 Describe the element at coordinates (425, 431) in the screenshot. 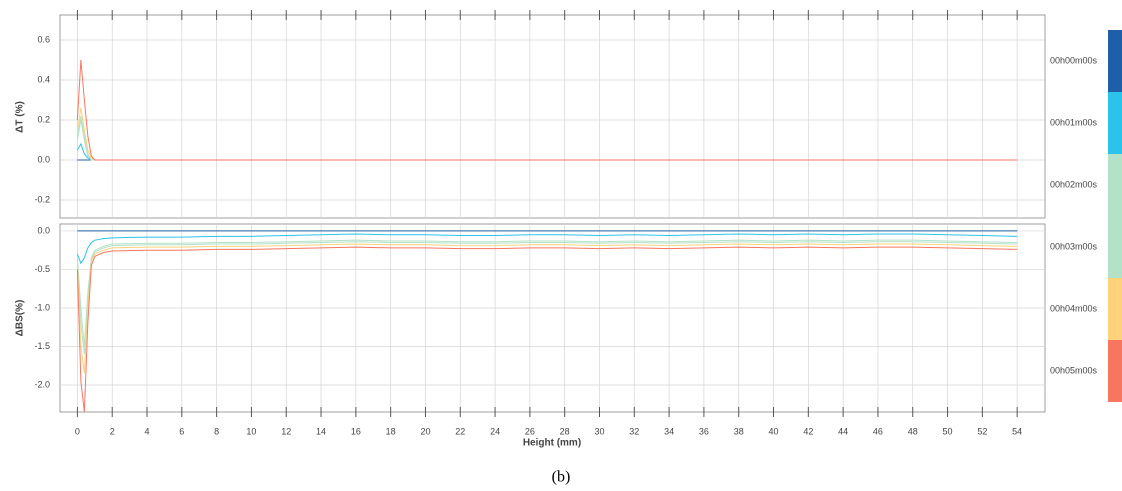

I see `x-tick-label: 20` at that location.